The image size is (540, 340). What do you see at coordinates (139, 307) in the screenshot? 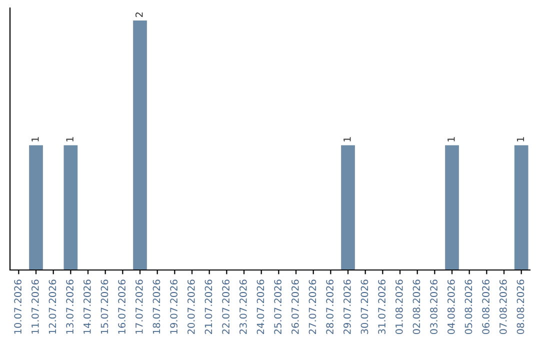
I see `x-tick-label: 17.07.2026` at bounding box center [139, 307].